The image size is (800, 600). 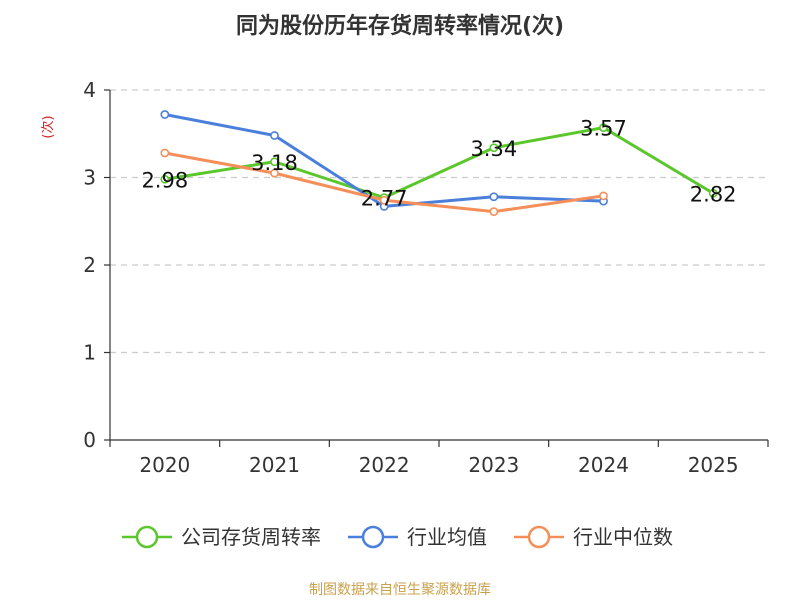 I want to click on y-tick-label-2: 2, so click(x=89, y=265).